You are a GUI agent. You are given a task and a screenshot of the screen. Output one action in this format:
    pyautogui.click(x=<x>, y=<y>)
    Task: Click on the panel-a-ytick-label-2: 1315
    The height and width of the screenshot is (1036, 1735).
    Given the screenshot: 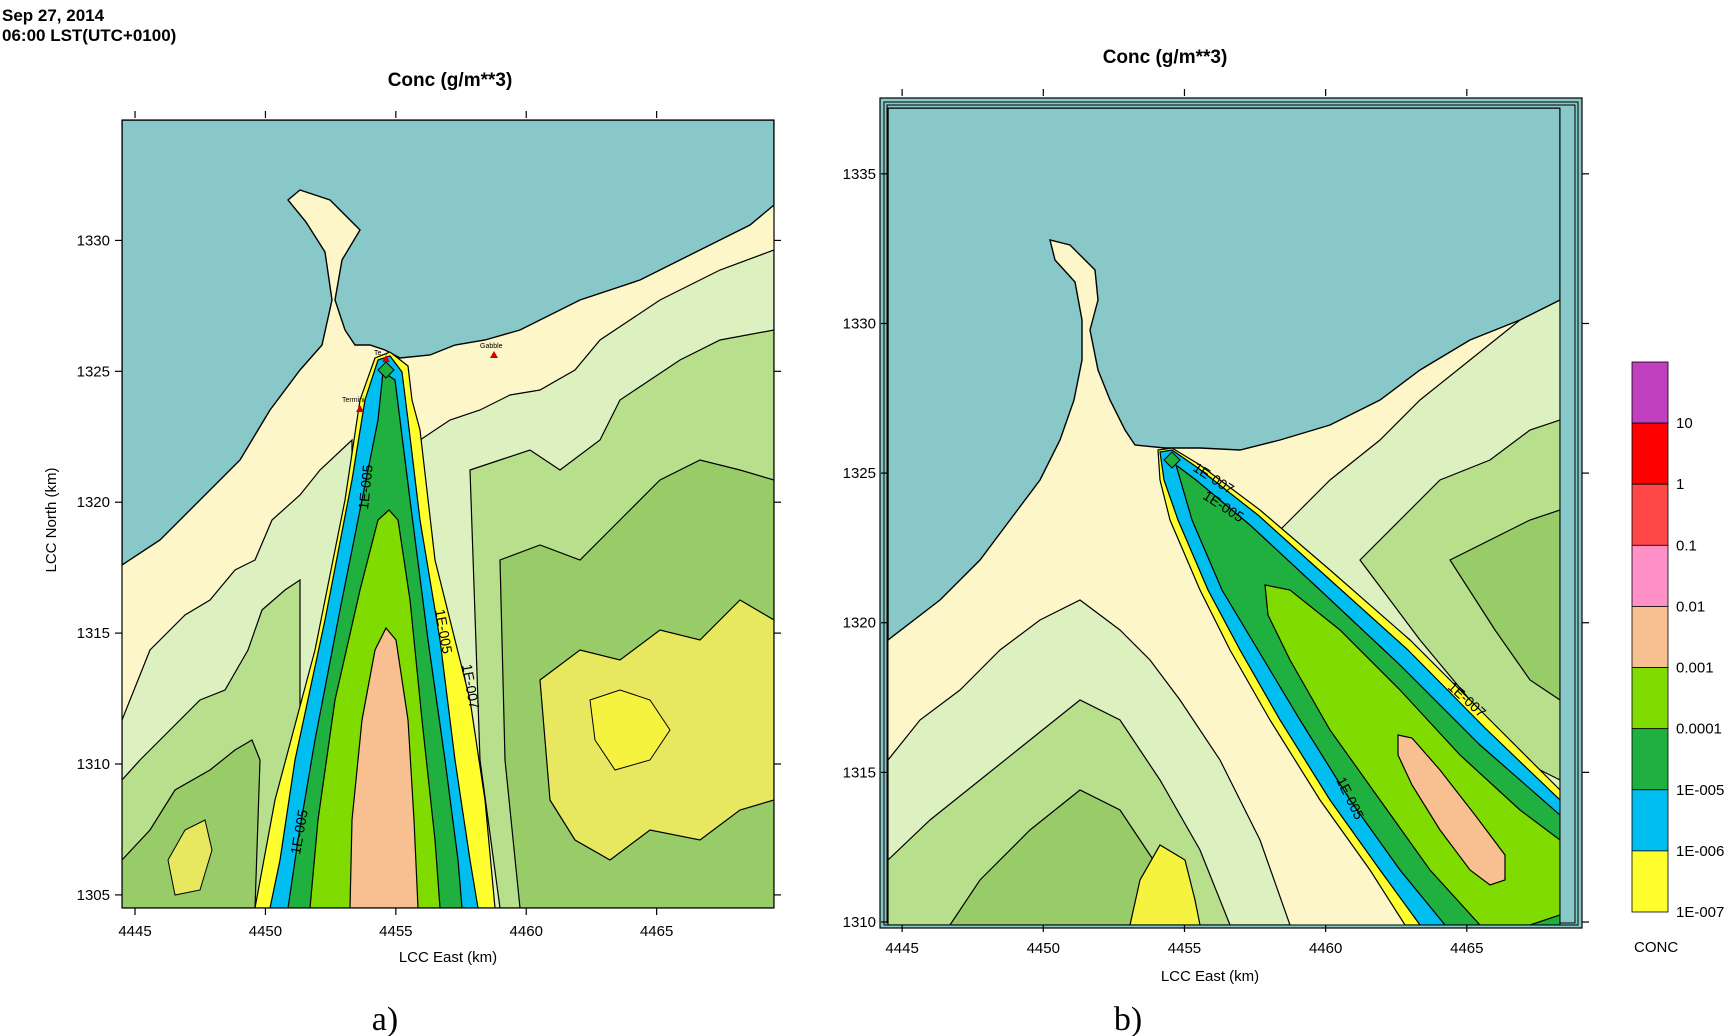 What is the action you would take?
    pyautogui.click(x=93, y=633)
    